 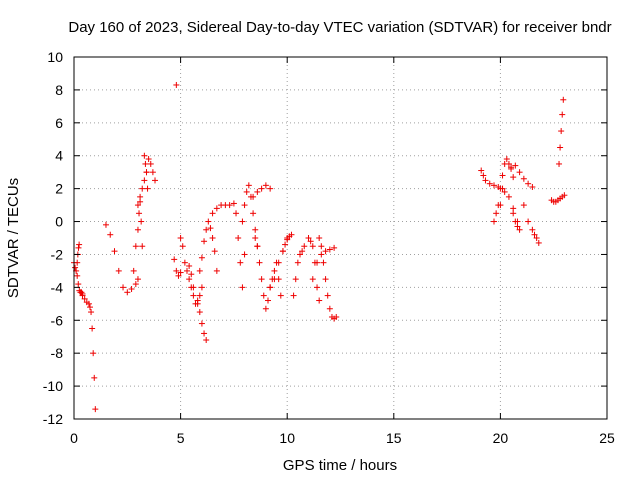 What do you see at coordinates (57, 287) in the screenshot?
I see `y-tick-label: -4` at bounding box center [57, 287].